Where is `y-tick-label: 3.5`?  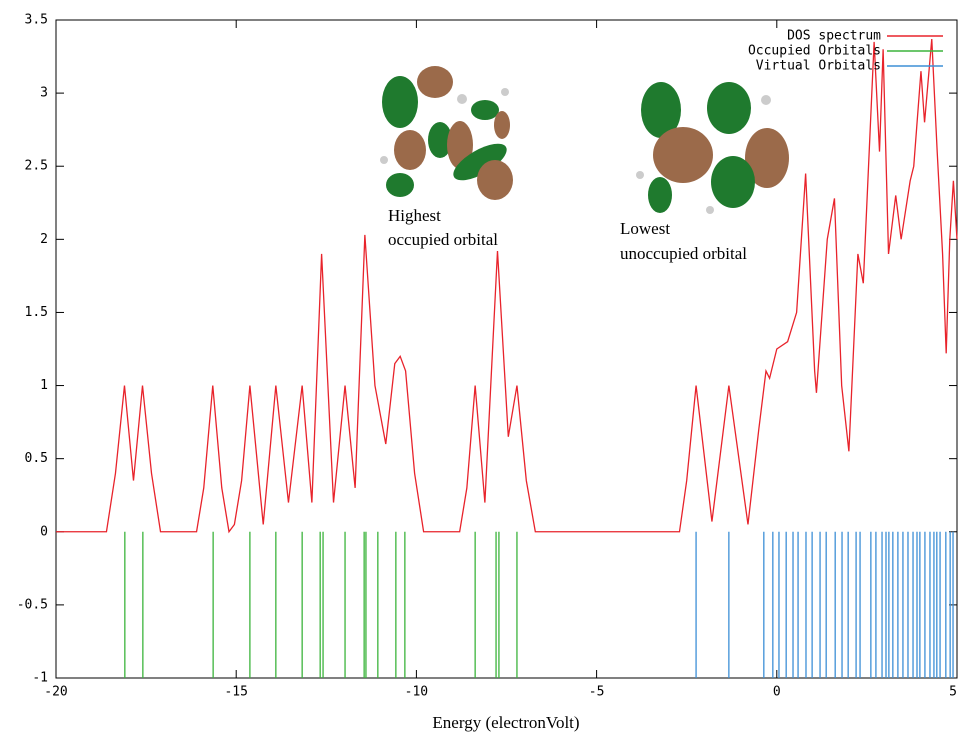
y-tick-label: 3.5 is located at coordinates (36, 20).